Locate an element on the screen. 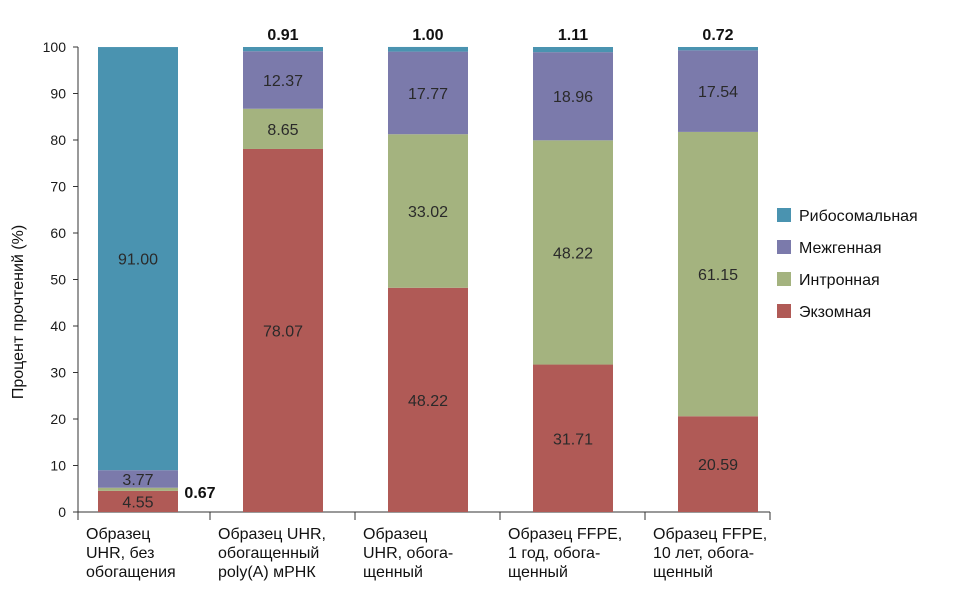 The image size is (955, 600). category-label-4-2: щенный is located at coordinates (683, 572).